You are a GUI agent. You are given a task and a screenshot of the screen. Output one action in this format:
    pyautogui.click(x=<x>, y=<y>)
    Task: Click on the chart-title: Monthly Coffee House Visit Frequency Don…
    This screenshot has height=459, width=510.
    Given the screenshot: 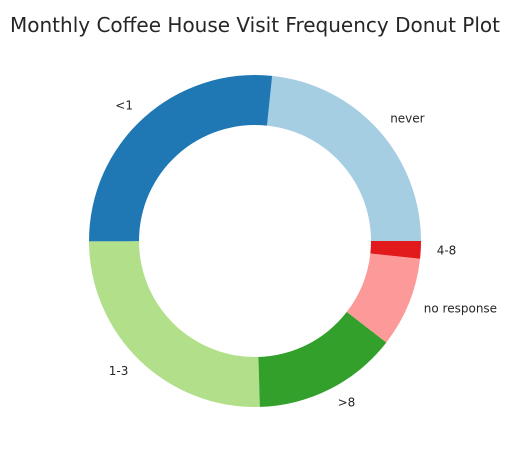 What is the action you would take?
    pyautogui.click(x=255, y=25)
    